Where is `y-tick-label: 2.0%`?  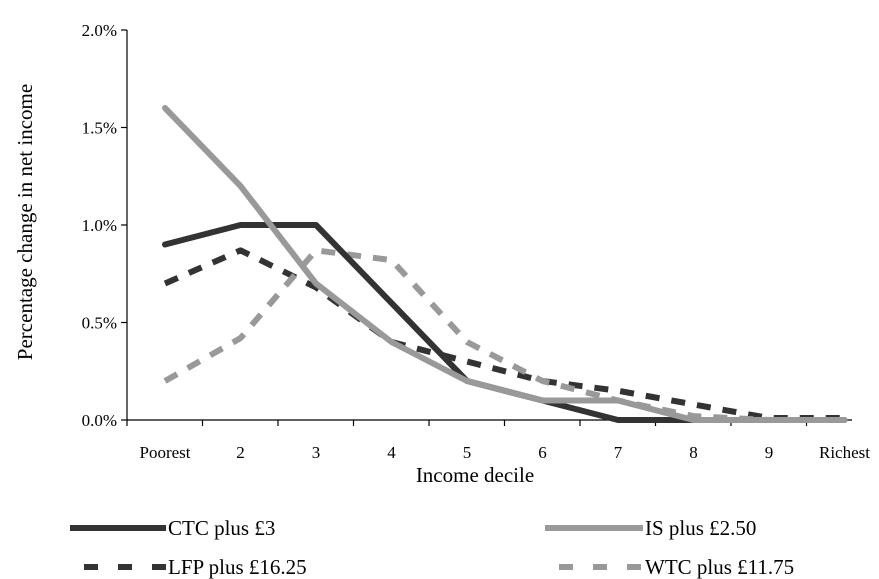 y-tick-label: 2.0% is located at coordinates (99, 30).